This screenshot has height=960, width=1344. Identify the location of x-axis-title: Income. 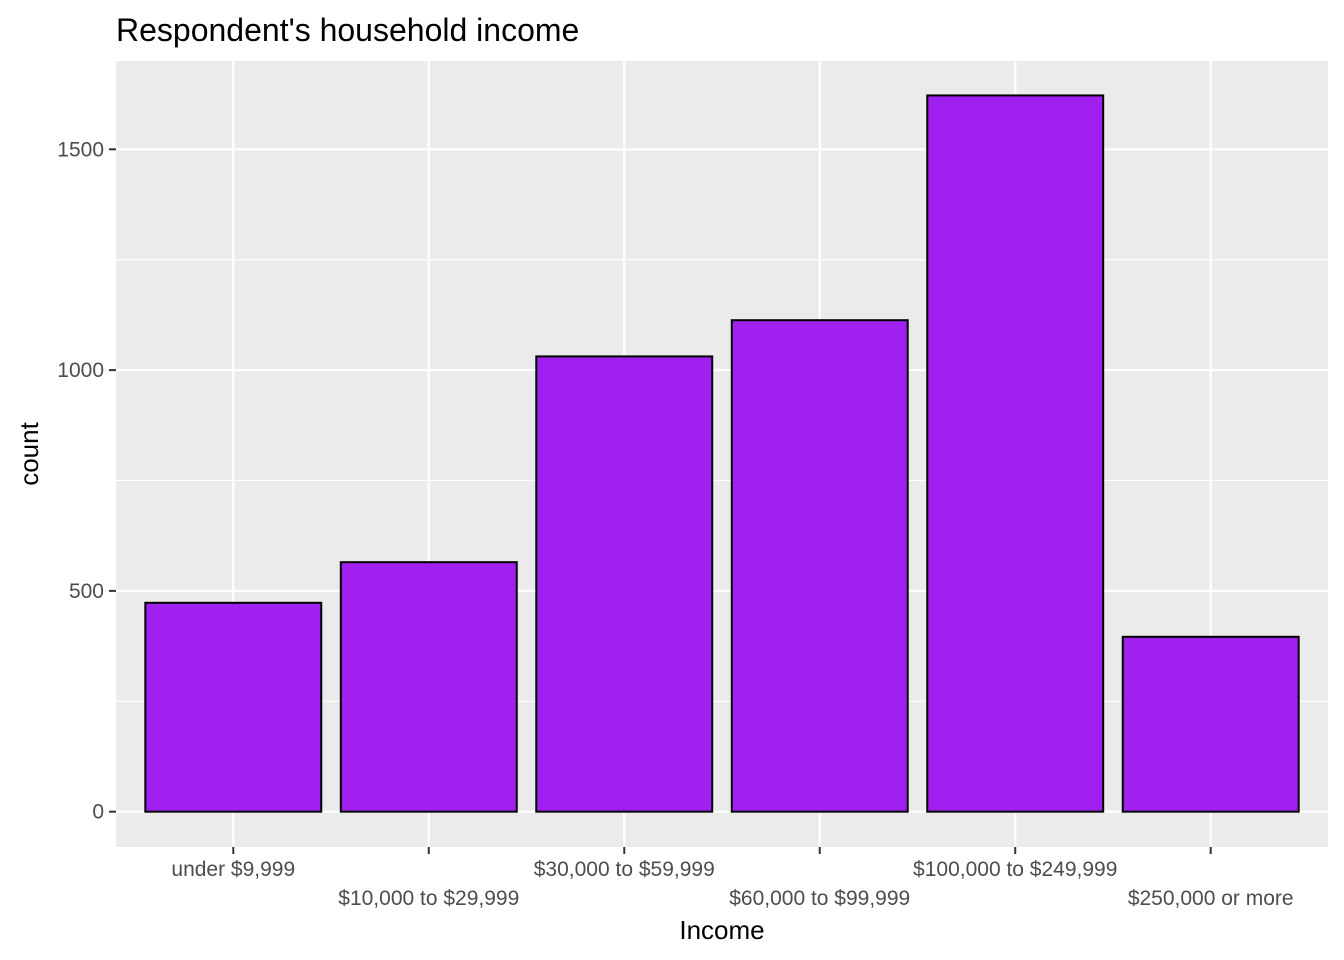
(721, 930).